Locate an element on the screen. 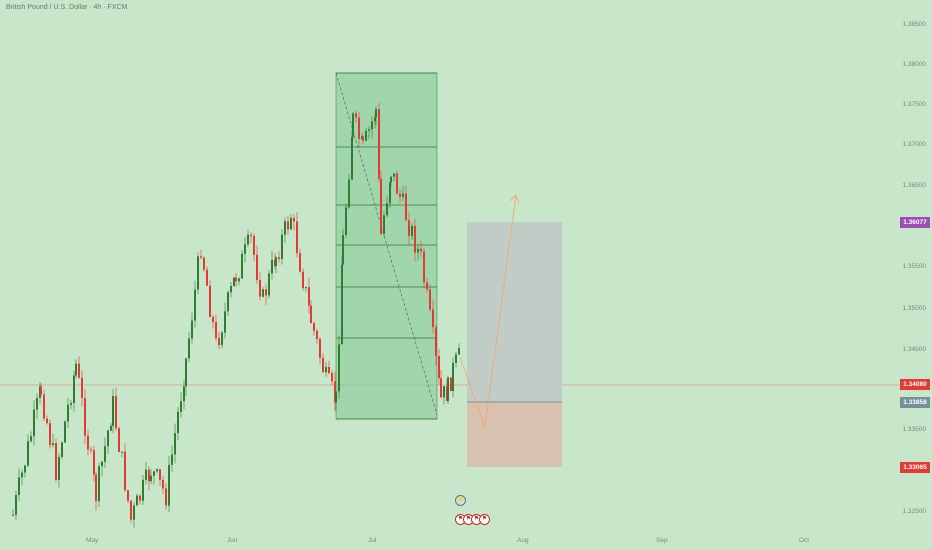 The image size is (932, 550). price-tick: 1.37500 is located at coordinates (914, 104).